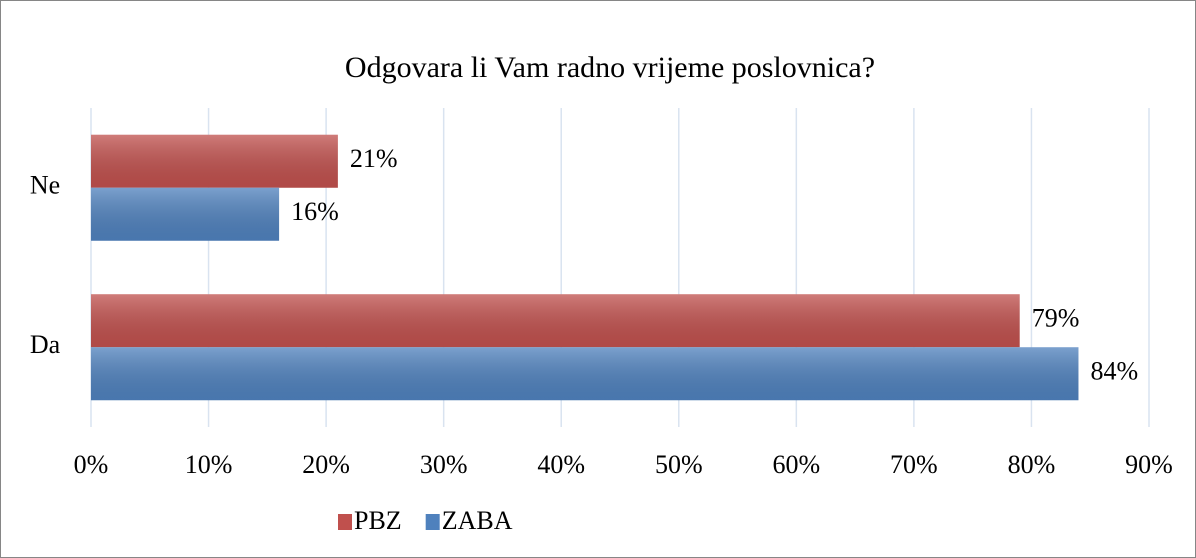 The width and height of the screenshot is (1196, 558). Describe the element at coordinates (45, 185) in the screenshot. I see `y-tick-label: Ne` at that location.